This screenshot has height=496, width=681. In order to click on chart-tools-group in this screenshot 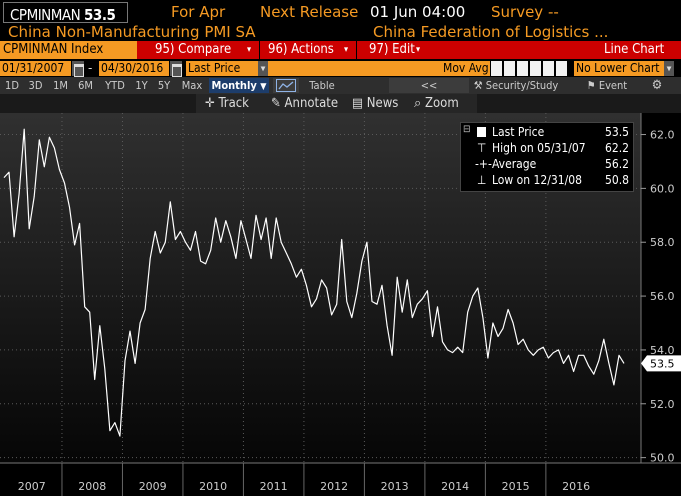, I will do `click(336, 103)`.